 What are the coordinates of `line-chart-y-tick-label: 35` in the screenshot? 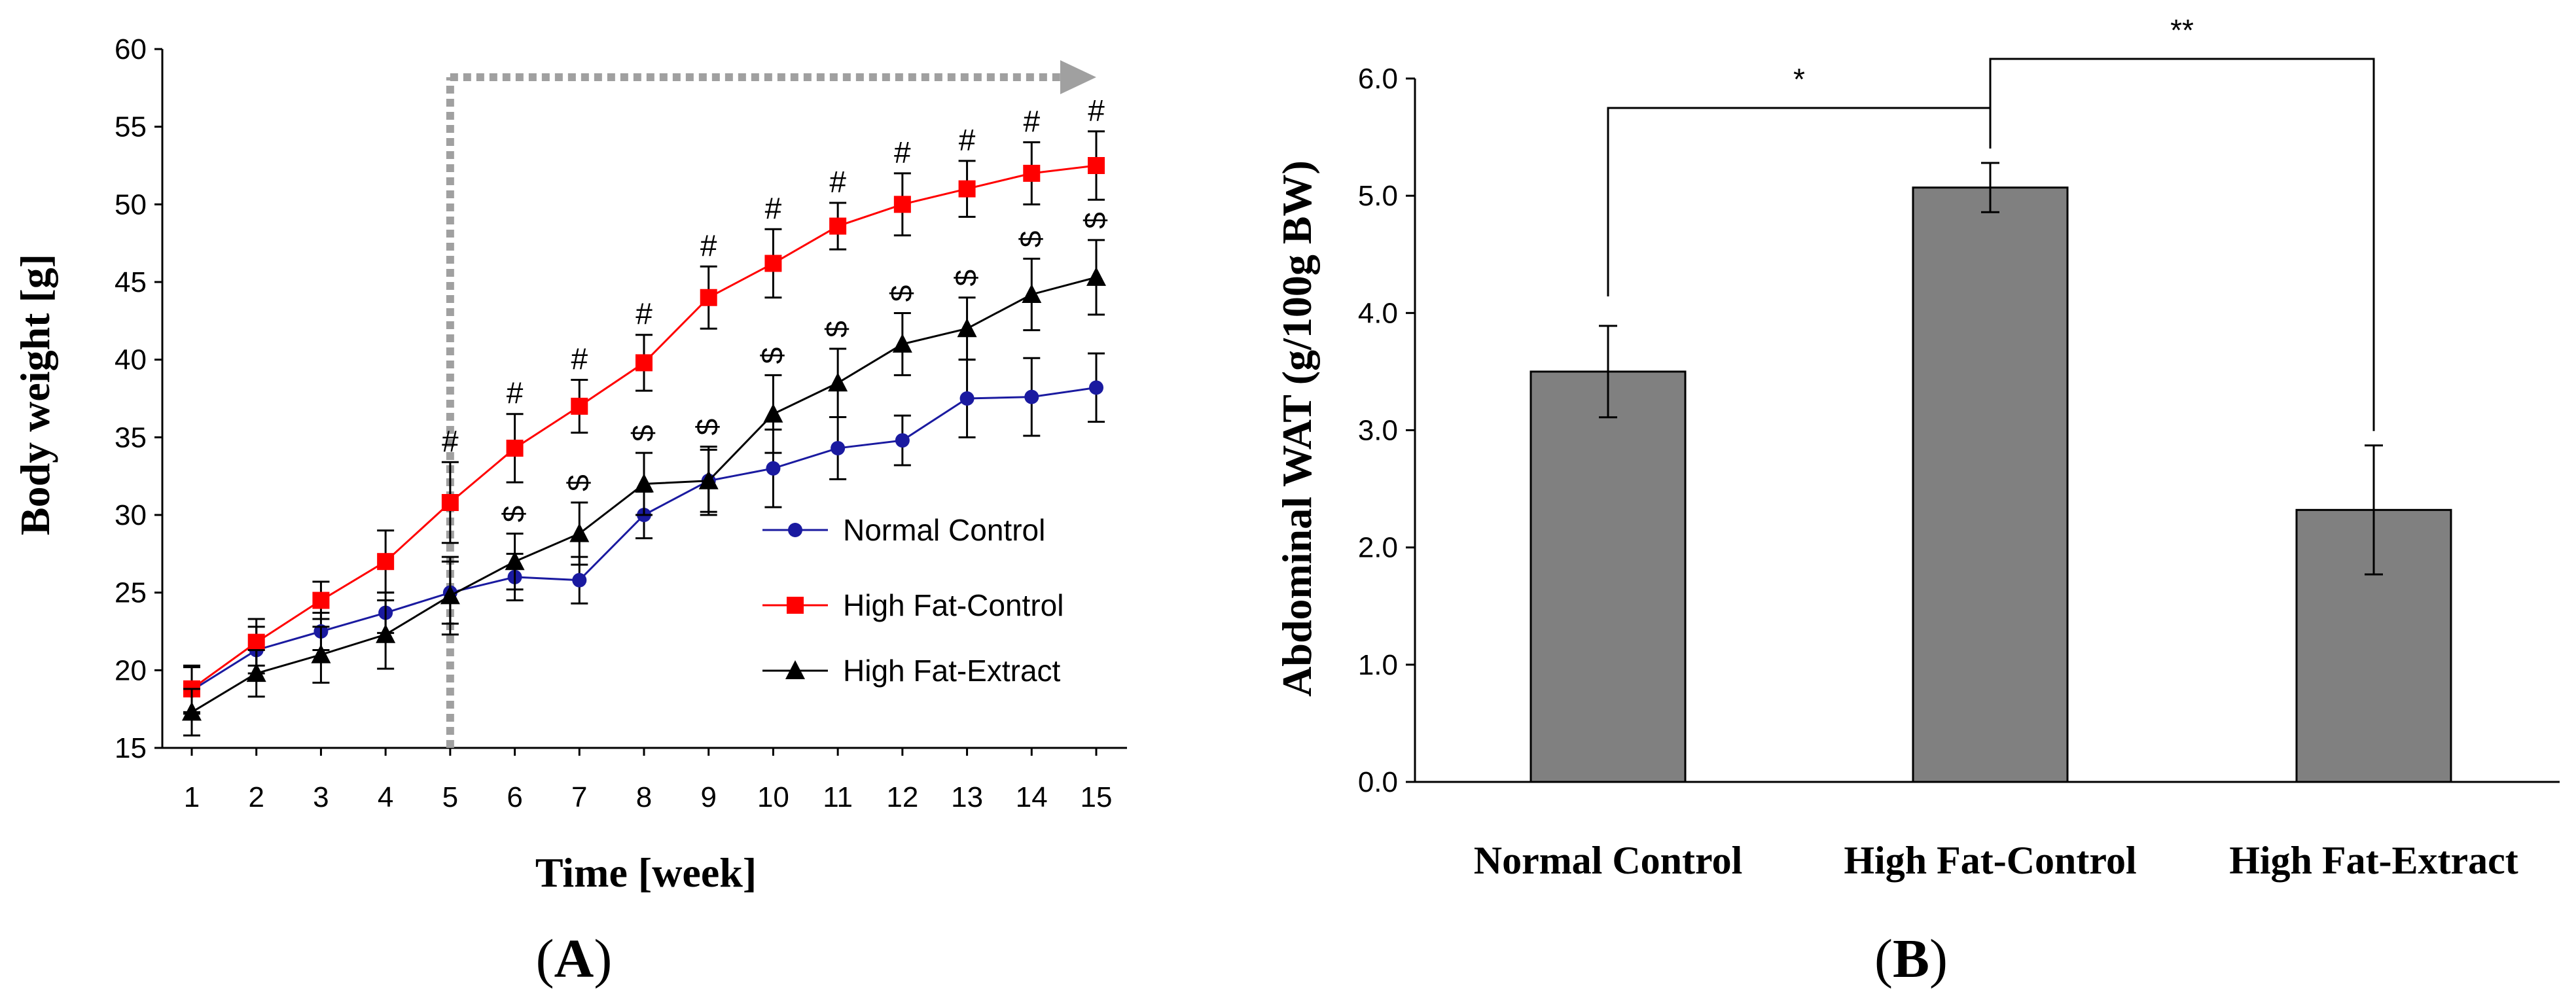 It's located at (131, 437).